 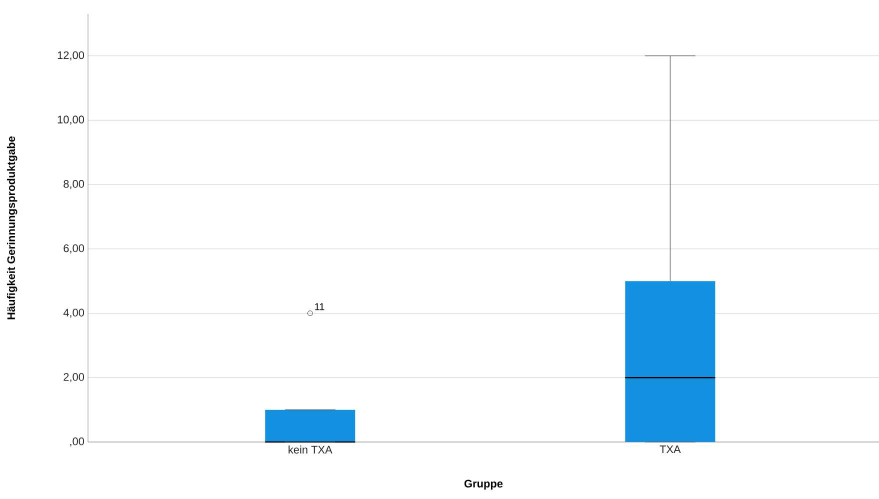 What do you see at coordinates (71, 55) in the screenshot?
I see `y-tick-label: 12,00` at bounding box center [71, 55].